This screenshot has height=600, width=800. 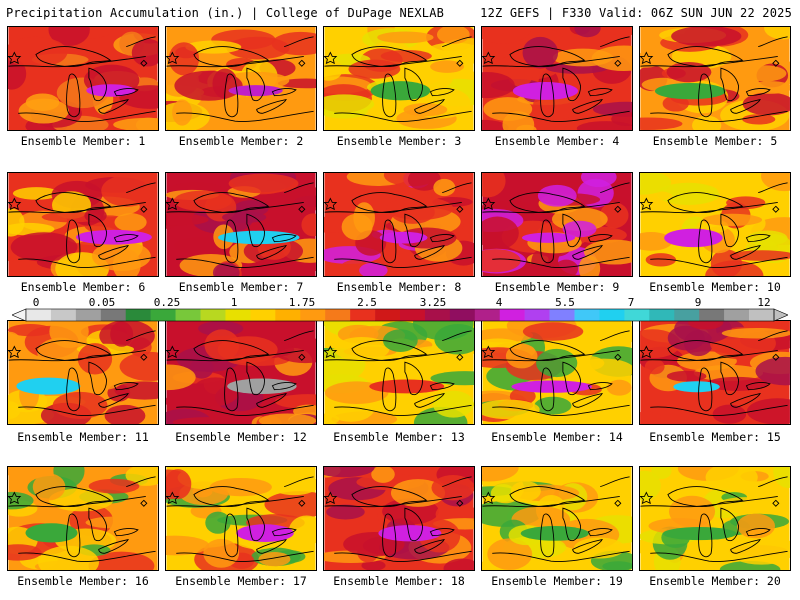 What do you see at coordinates (715, 437) in the screenshot?
I see `ensemble-member-label: Ensemble Member: 15` at bounding box center [715, 437].